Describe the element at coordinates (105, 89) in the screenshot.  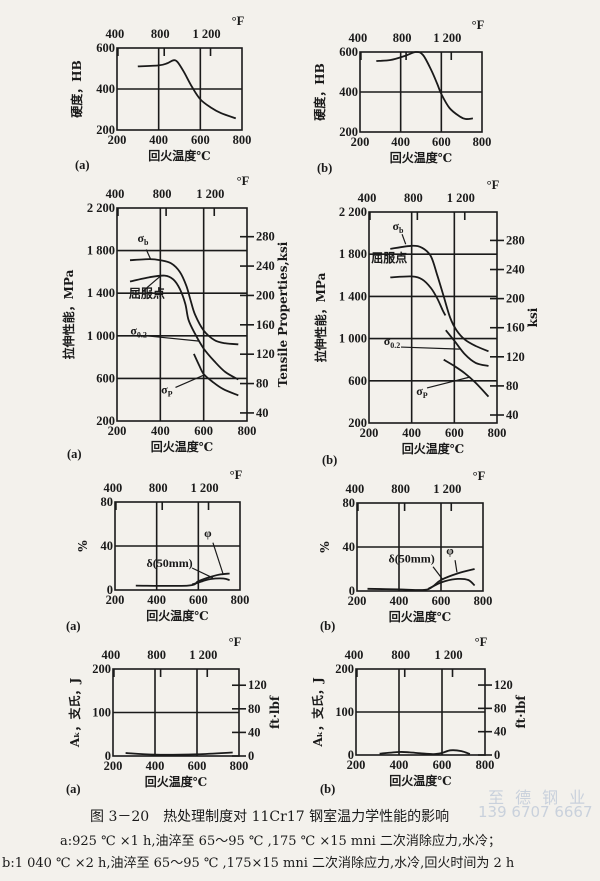
I see `y-tick-label: 400` at that location.